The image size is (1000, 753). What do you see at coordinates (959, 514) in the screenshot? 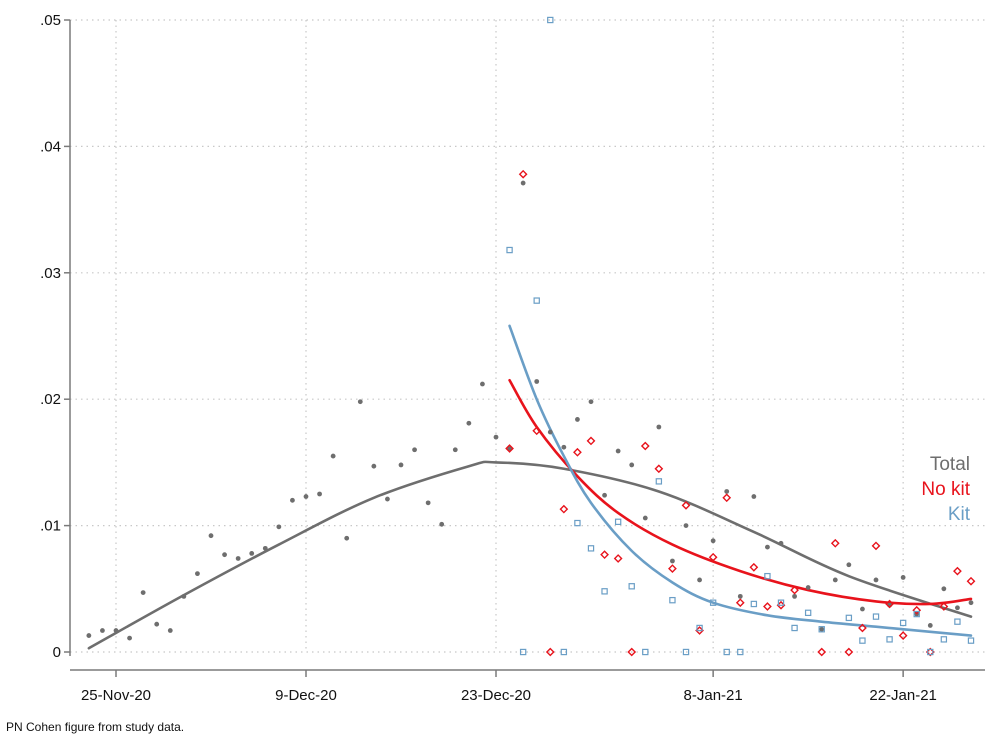
I see `legend-label-kit: Kit` at bounding box center [959, 514].